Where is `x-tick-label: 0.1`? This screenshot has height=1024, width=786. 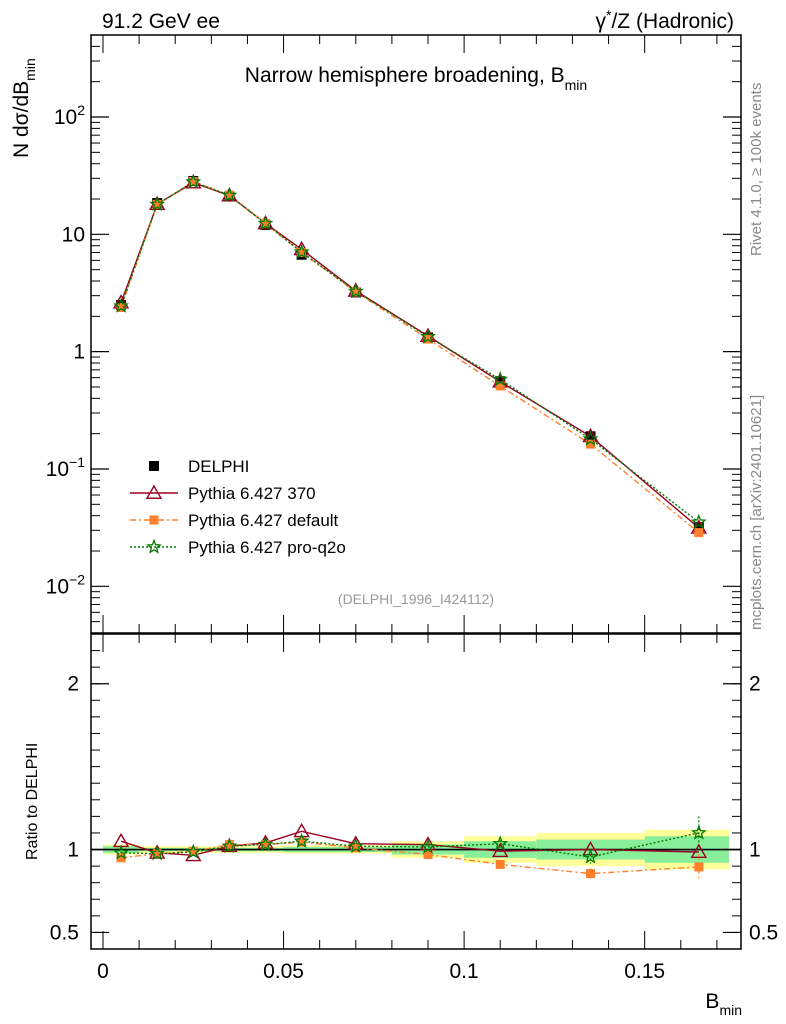
x-tick-label: 0.1 is located at coordinates (464, 971).